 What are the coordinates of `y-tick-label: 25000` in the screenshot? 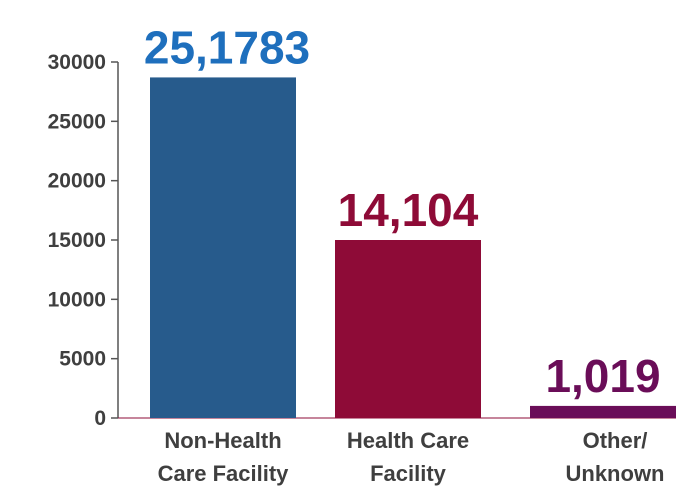 It's located at (77, 121).